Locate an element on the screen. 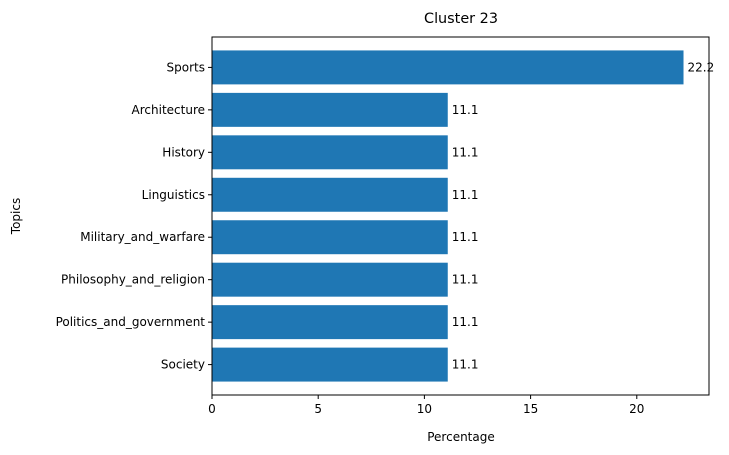 The width and height of the screenshot is (729, 455). y-tick-label: History is located at coordinates (183, 152).